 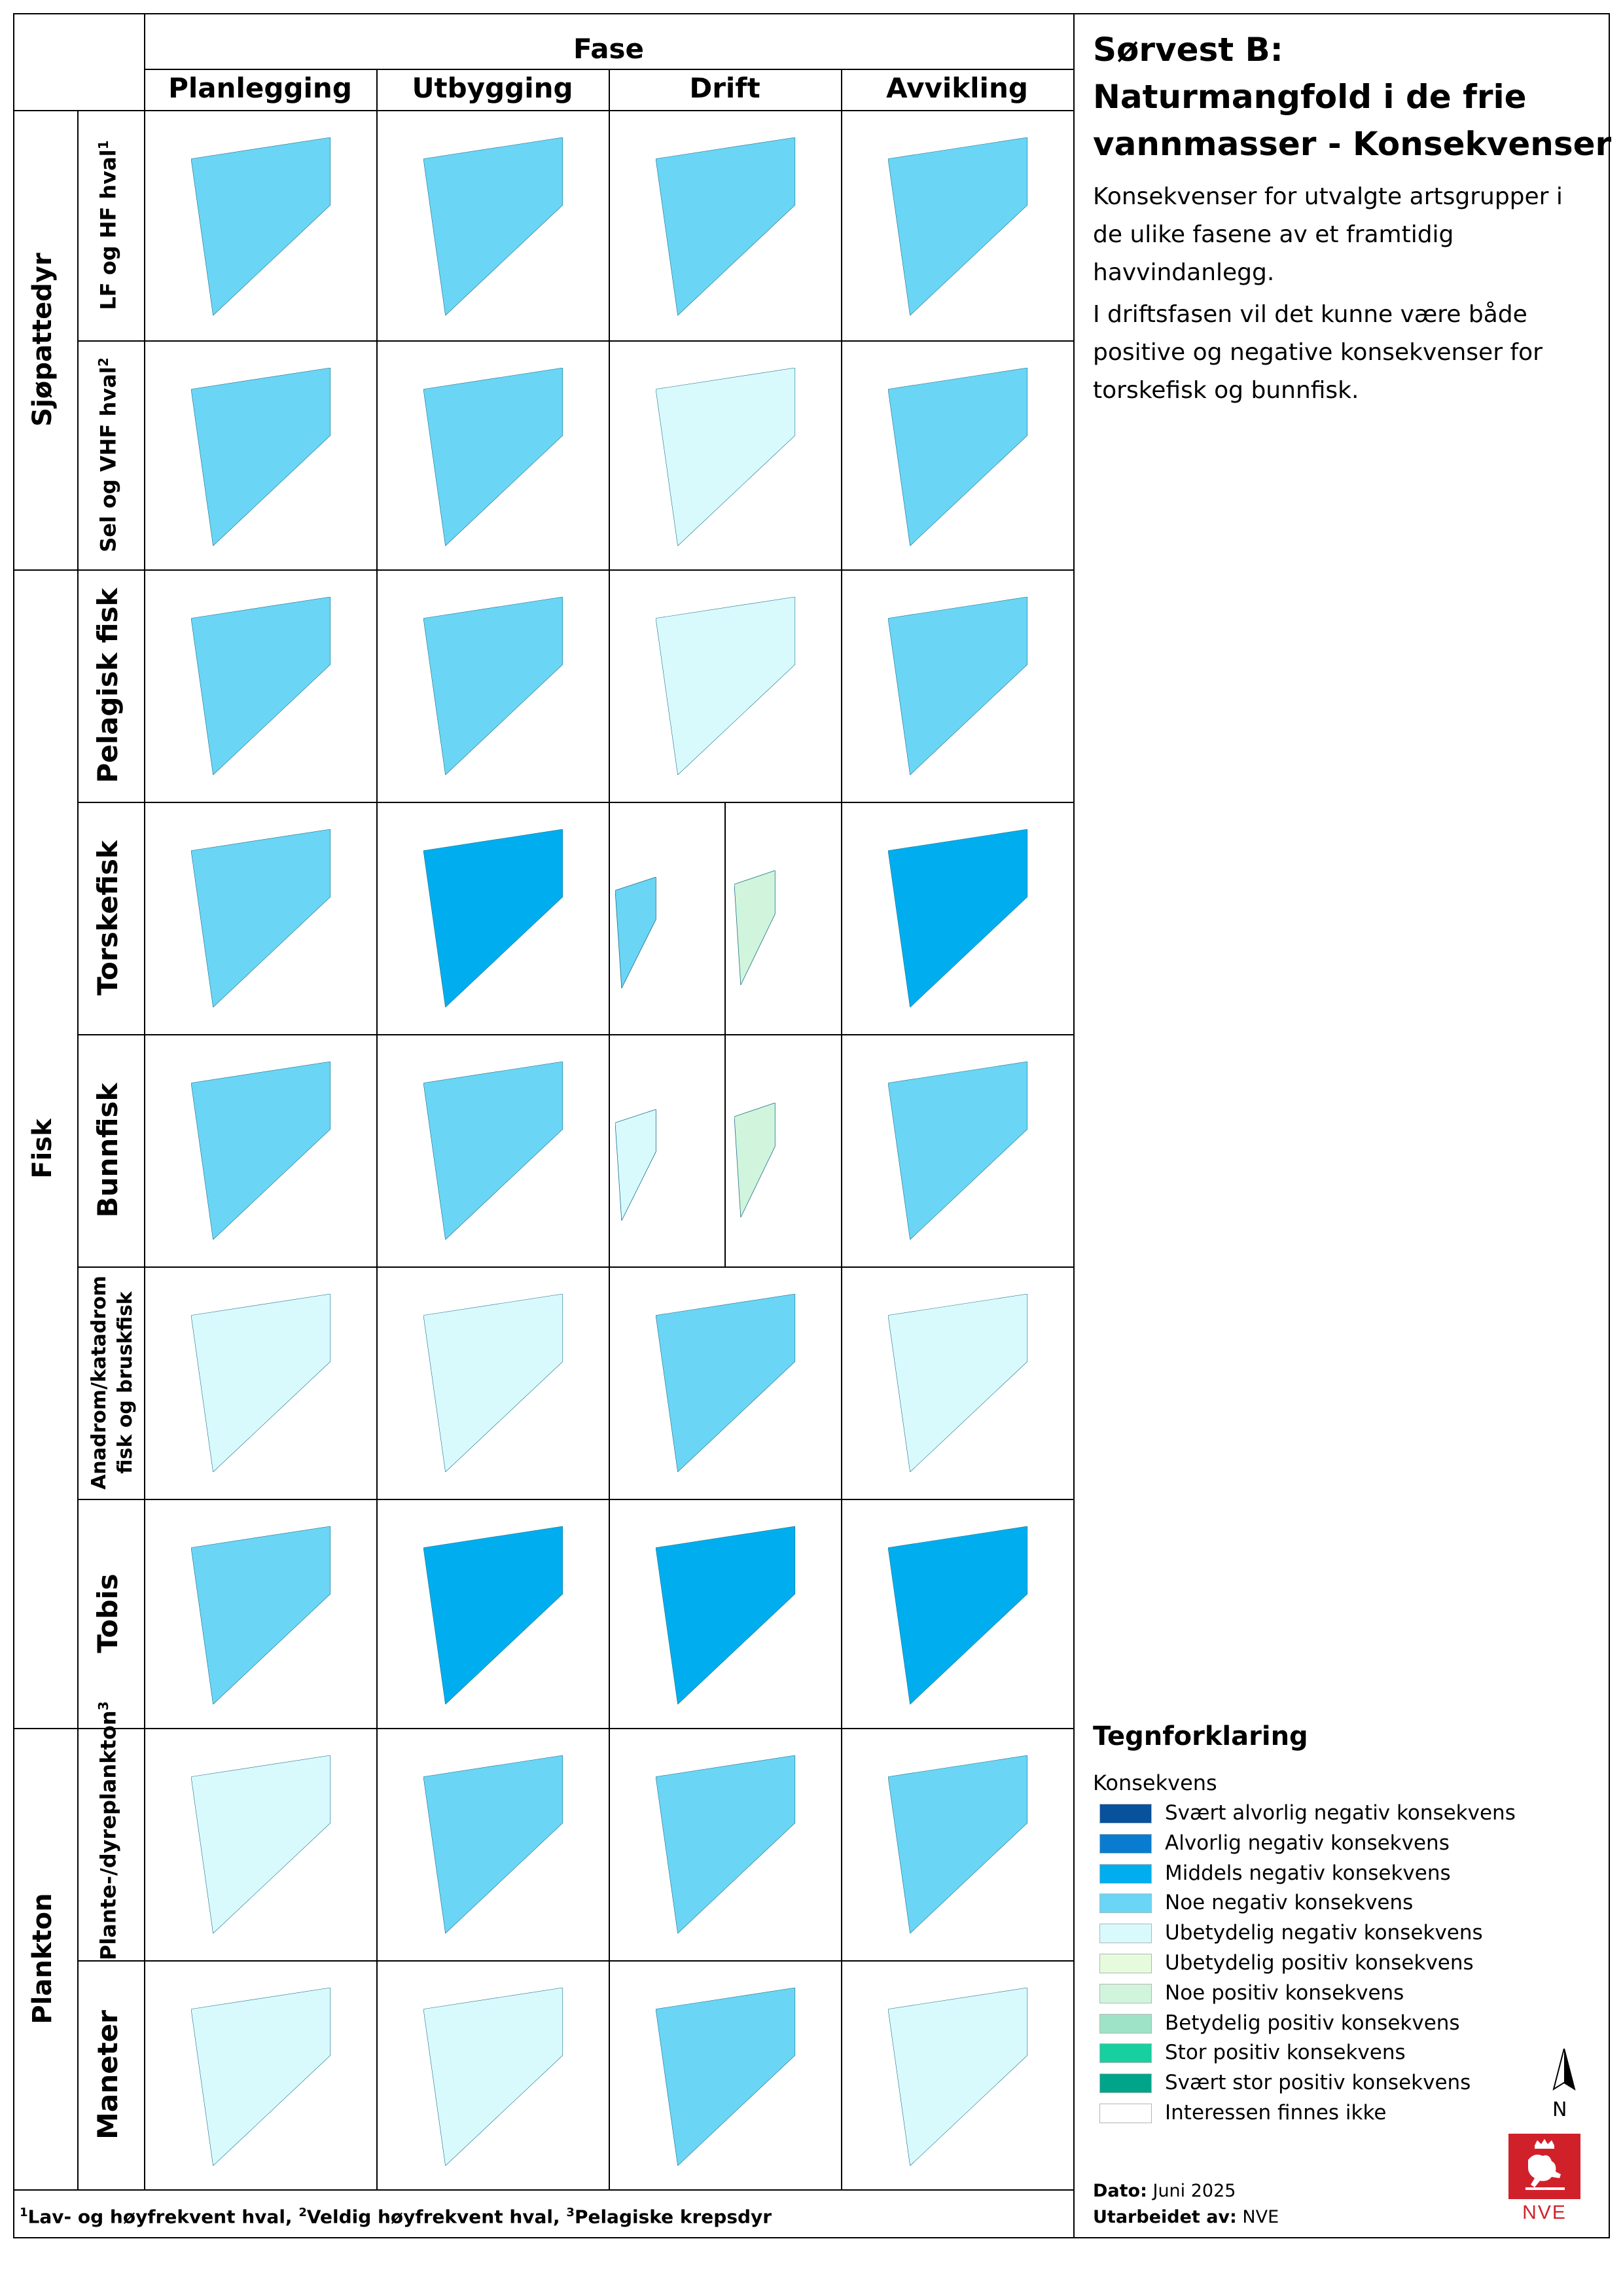 I want to click on header-bottom-line, so click(x=543, y=110).